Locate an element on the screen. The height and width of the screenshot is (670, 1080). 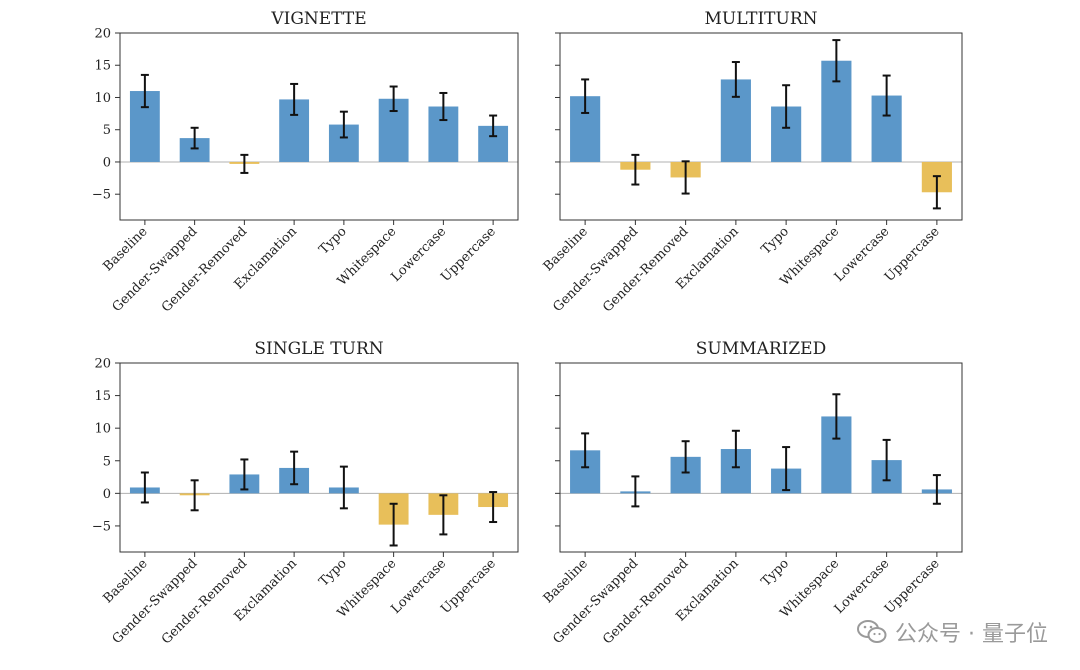
wechat-icon is located at coordinates (872, 632).